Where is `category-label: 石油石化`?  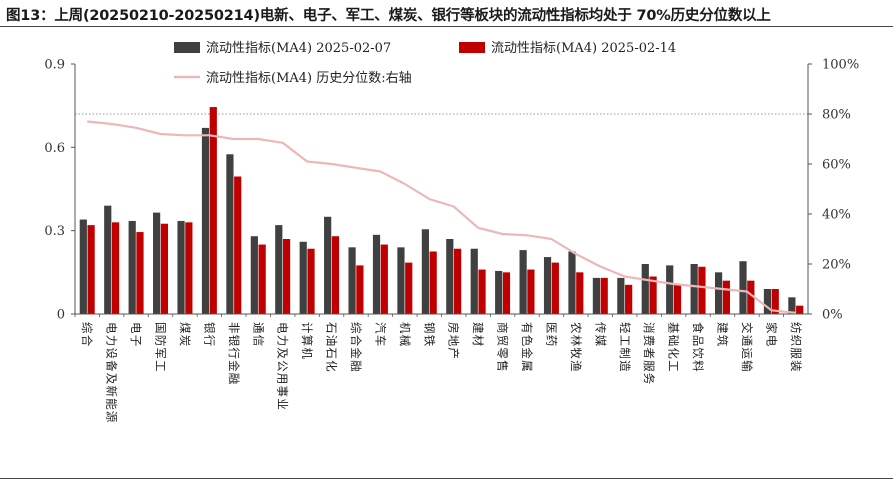
category-label: 石油石化 is located at coordinates (332, 347).